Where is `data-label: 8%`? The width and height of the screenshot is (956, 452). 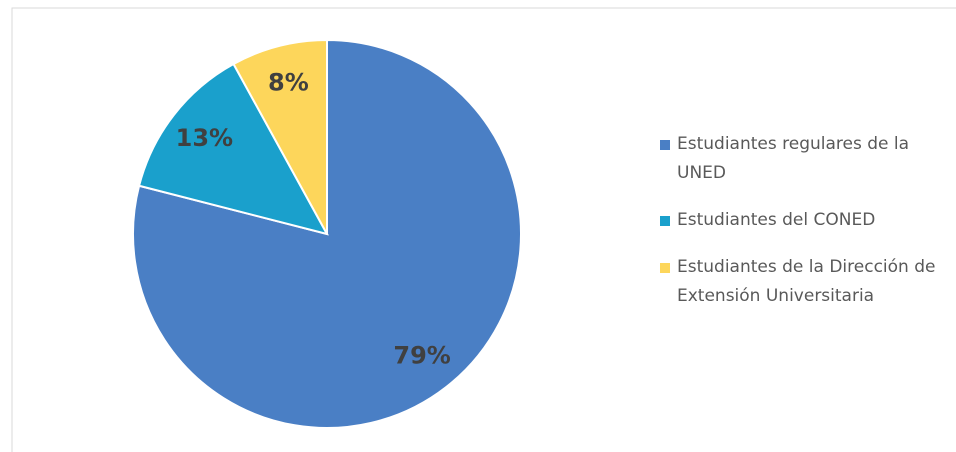
data-label: 8% is located at coordinates (288, 83).